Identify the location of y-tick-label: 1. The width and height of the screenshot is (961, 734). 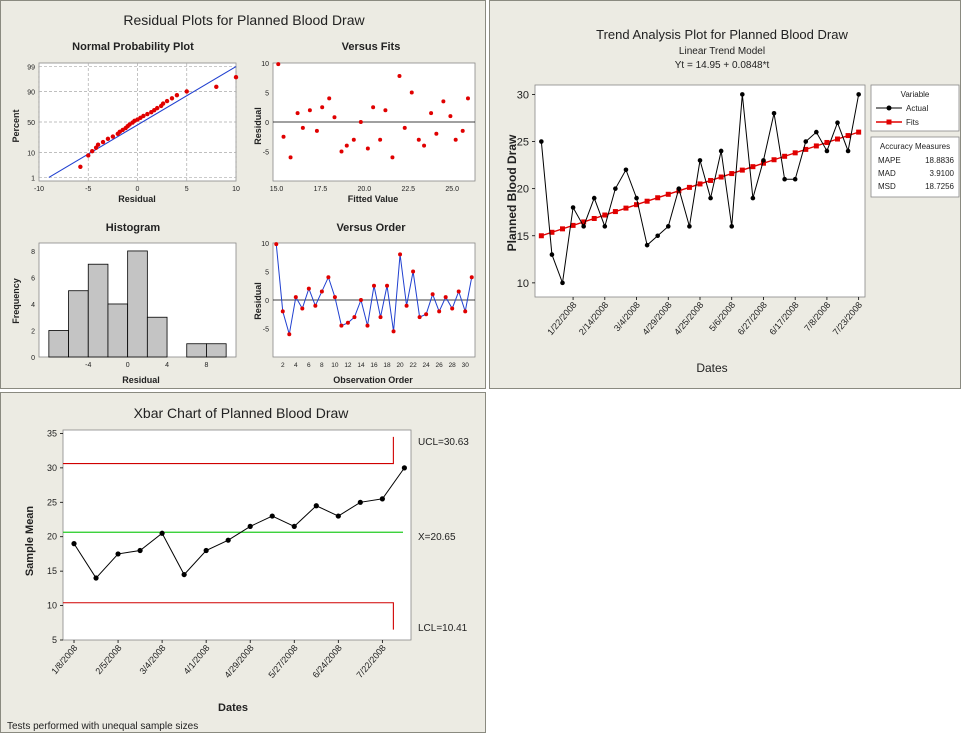
(33, 178).